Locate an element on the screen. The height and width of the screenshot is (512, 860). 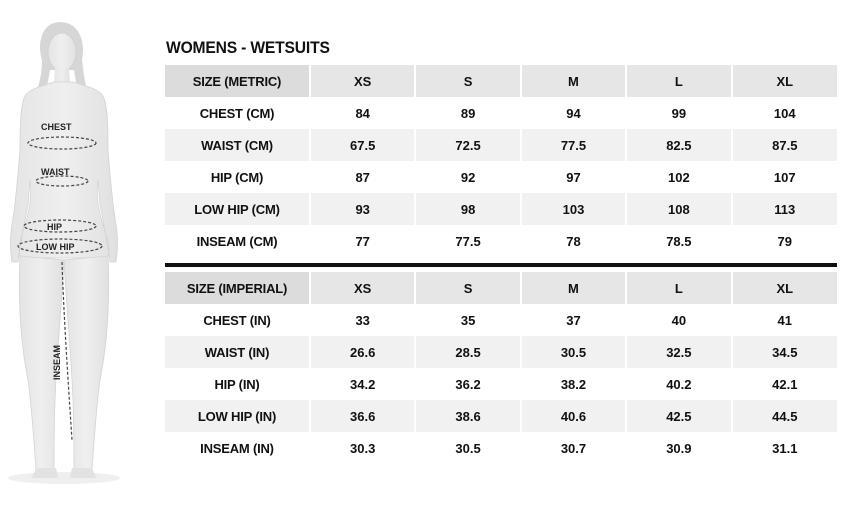
measurement-value: 40.2 is located at coordinates (678, 384).